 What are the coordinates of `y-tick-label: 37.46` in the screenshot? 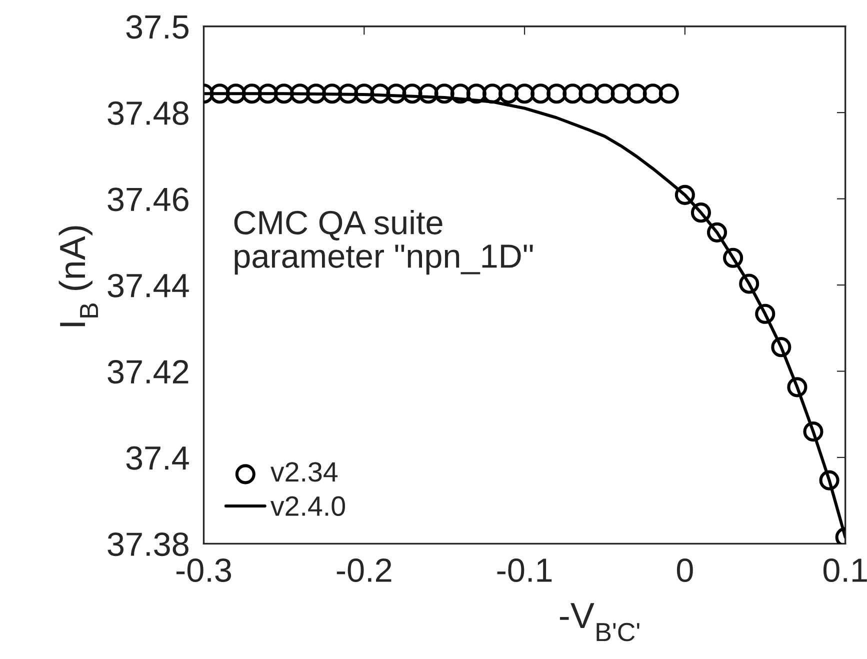 It's located at (148, 200).